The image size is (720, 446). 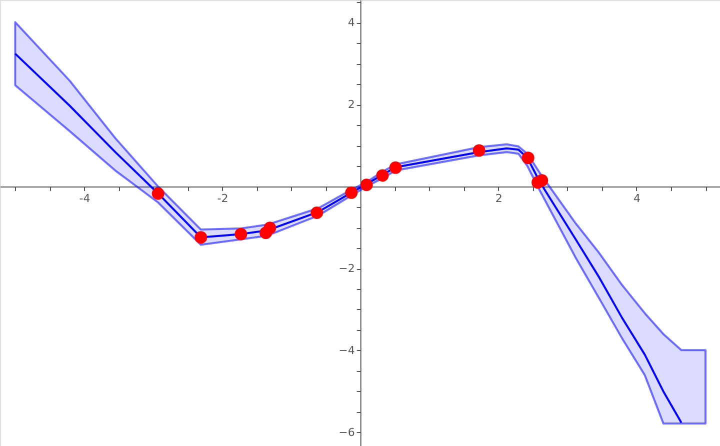 What do you see at coordinates (346, 350) in the screenshot?
I see `y-tick-label: −4` at bounding box center [346, 350].